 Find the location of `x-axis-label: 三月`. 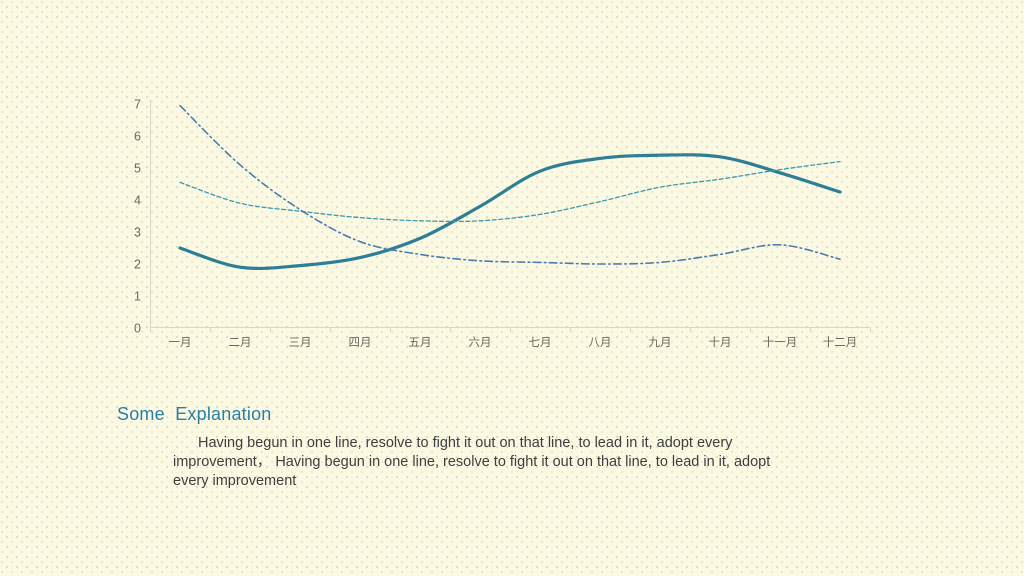

x-axis-label: 三月 is located at coordinates (300, 343).